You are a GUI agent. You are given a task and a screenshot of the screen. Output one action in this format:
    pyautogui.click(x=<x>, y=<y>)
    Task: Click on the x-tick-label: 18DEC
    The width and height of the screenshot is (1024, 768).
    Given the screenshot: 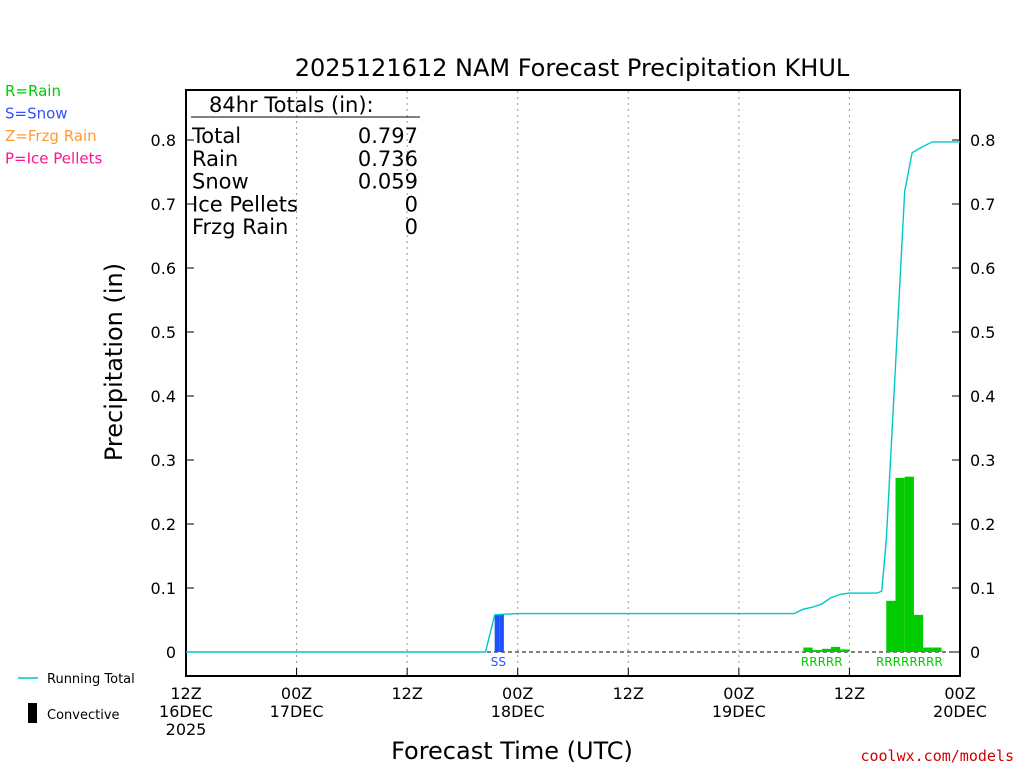 What is the action you would take?
    pyautogui.click(x=518, y=711)
    